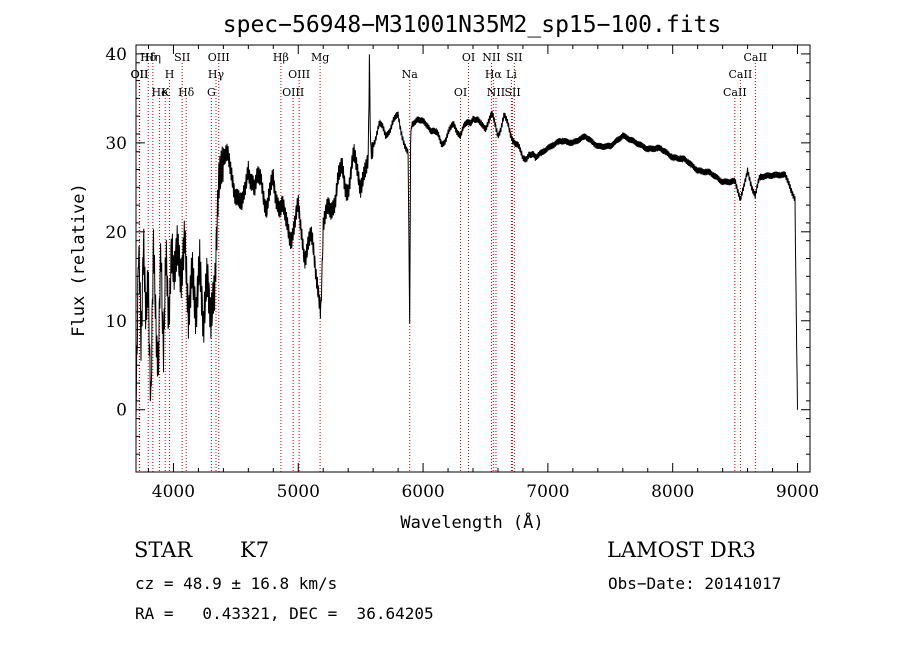 This screenshot has height=649, width=900. I want to click on y-axis-label: Flux (relative), so click(79, 260).